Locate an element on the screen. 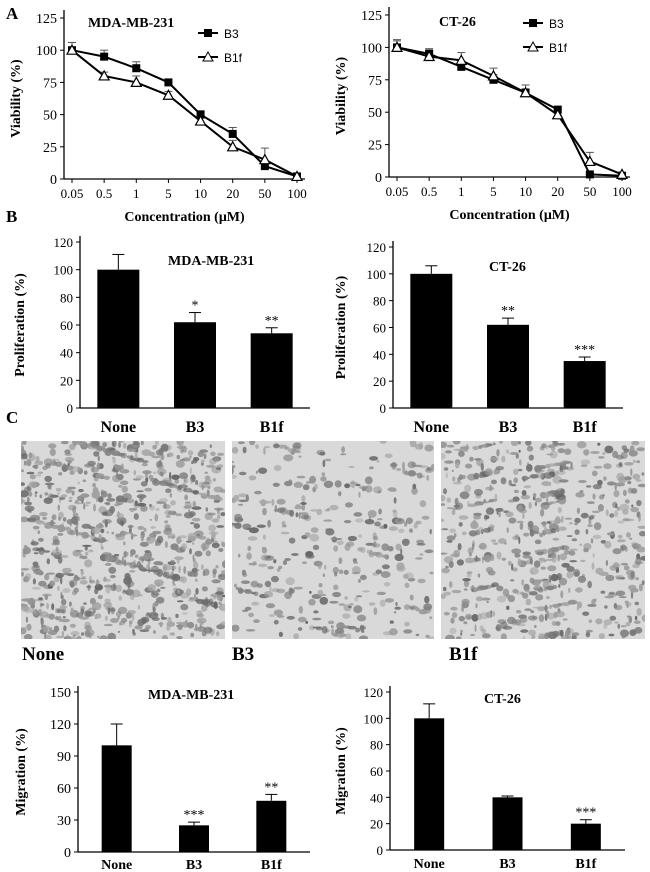 This screenshot has width=650, height=872. x-tick-label: 20 is located at coordinates (557, 191).